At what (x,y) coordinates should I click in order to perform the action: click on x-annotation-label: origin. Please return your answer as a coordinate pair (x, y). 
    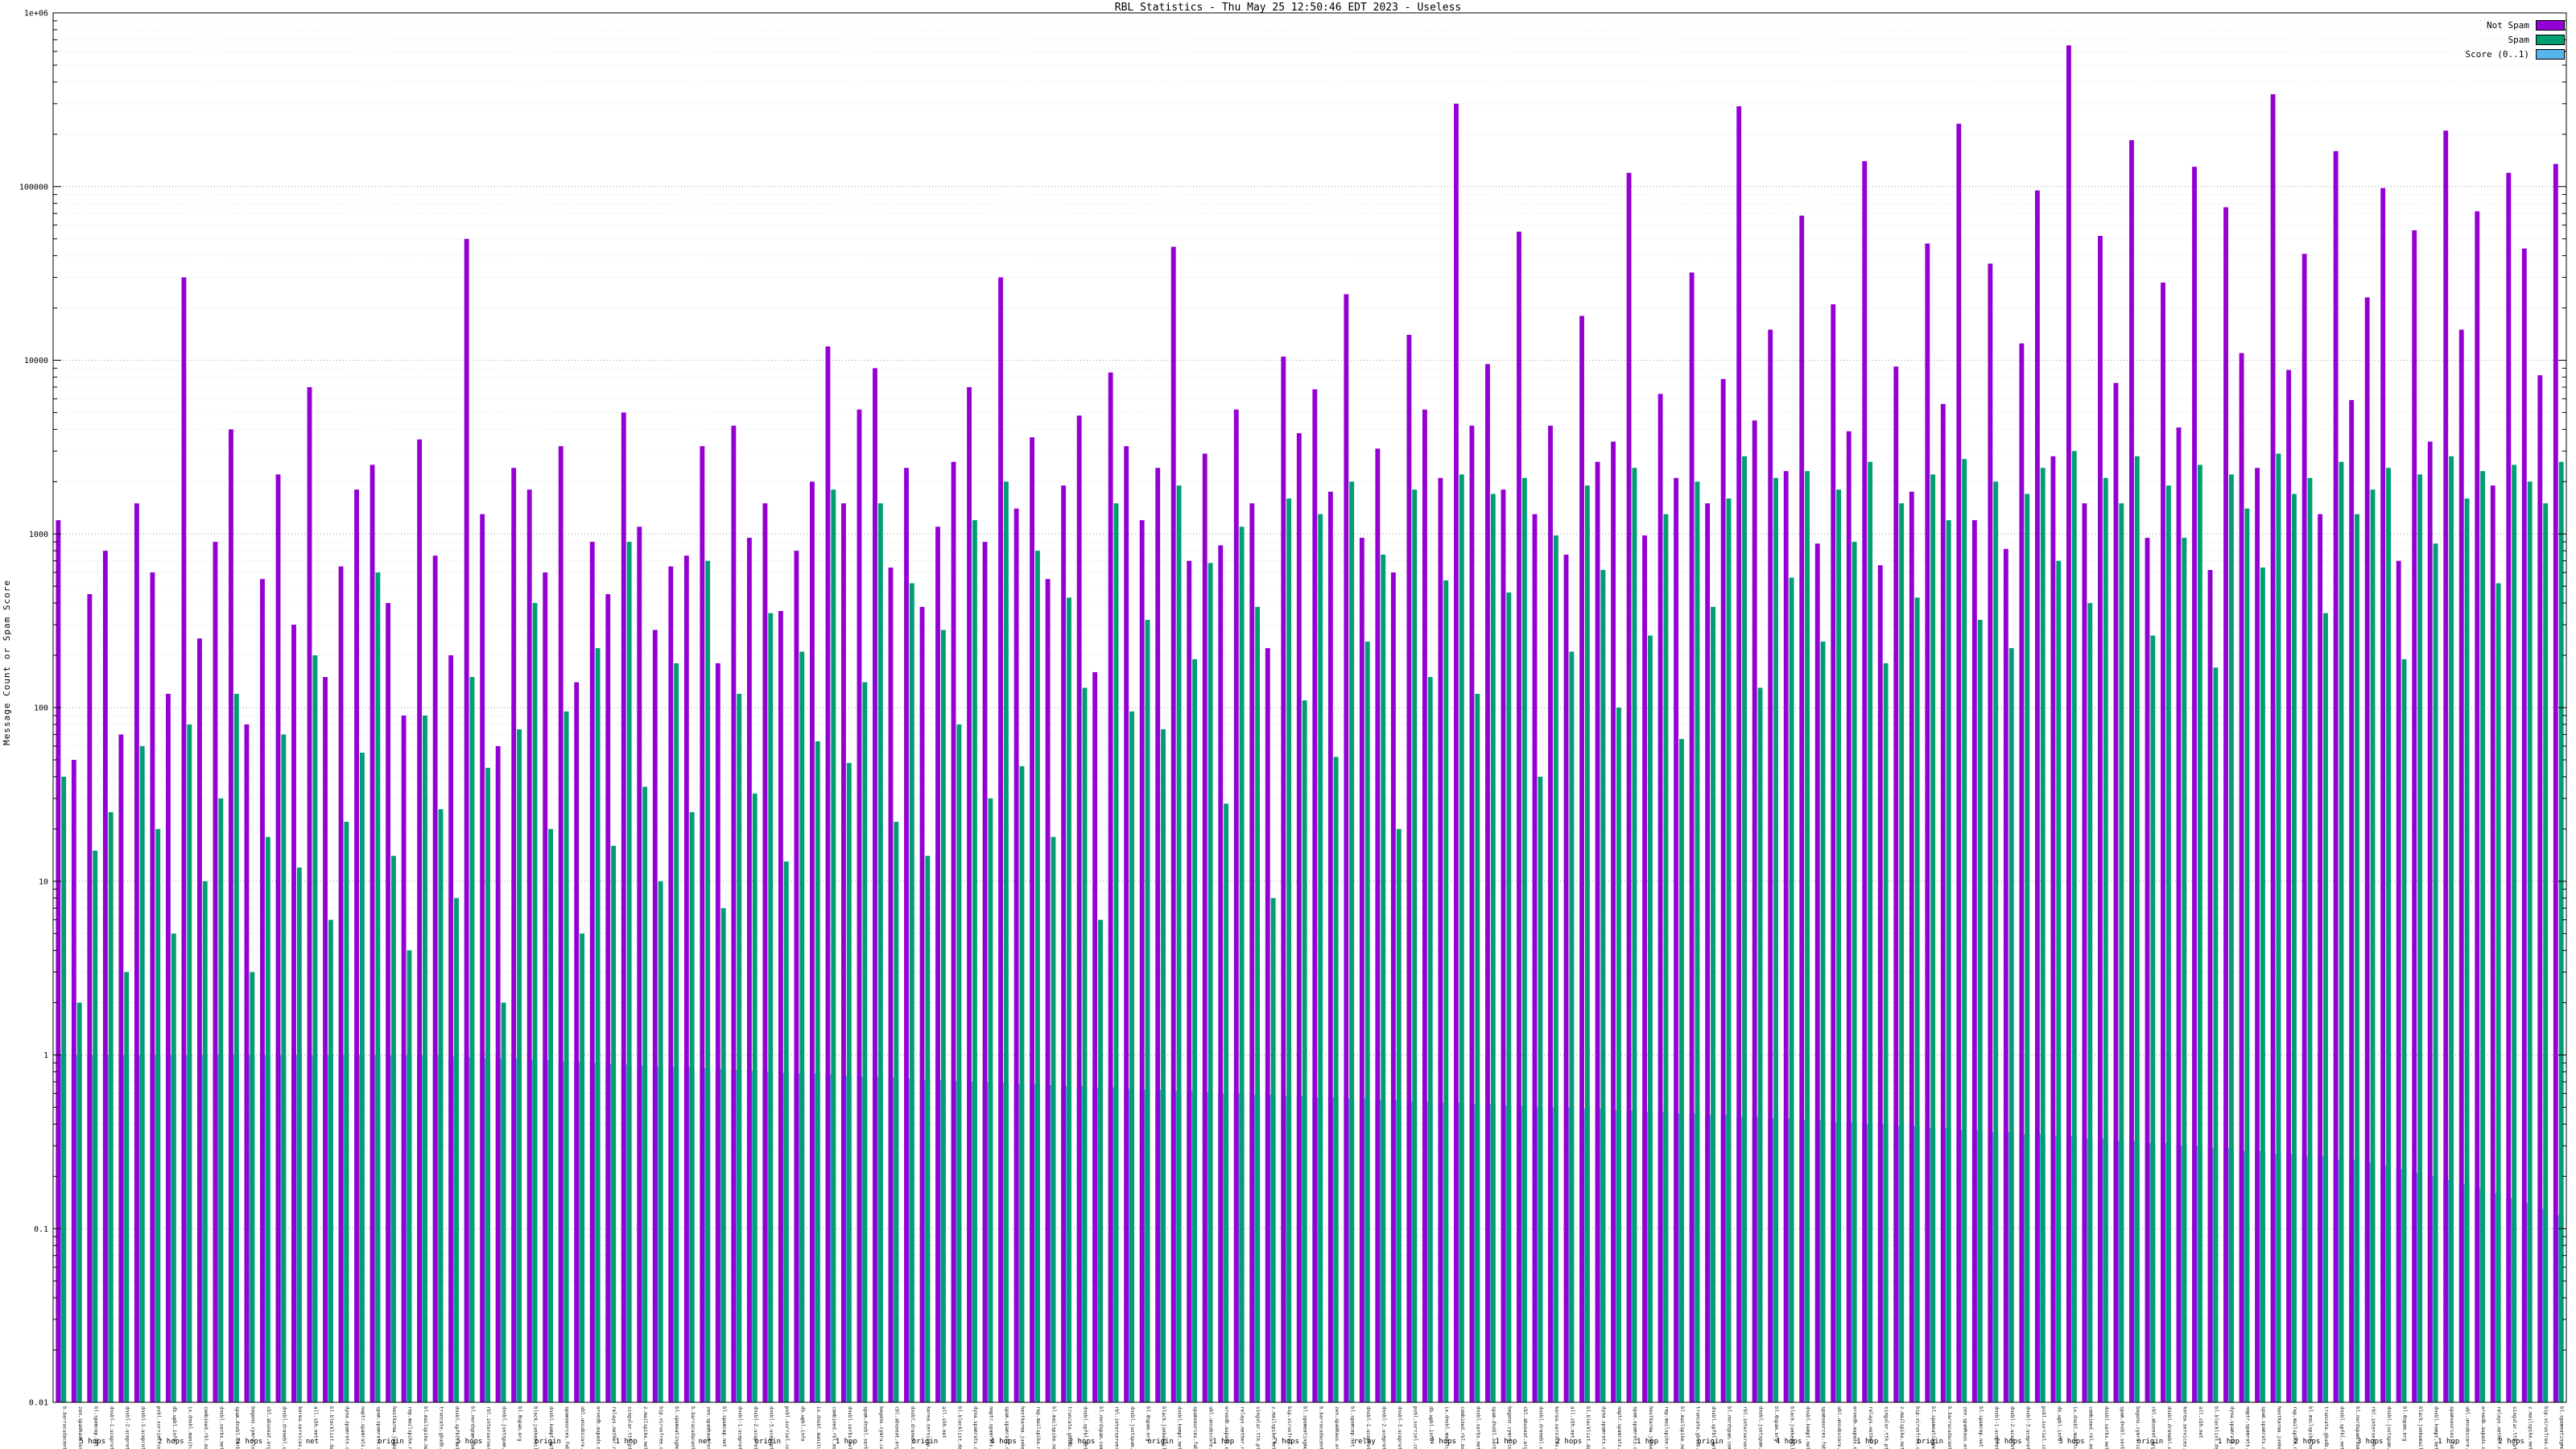
    Looking at the image, I should click on (768, 1442).